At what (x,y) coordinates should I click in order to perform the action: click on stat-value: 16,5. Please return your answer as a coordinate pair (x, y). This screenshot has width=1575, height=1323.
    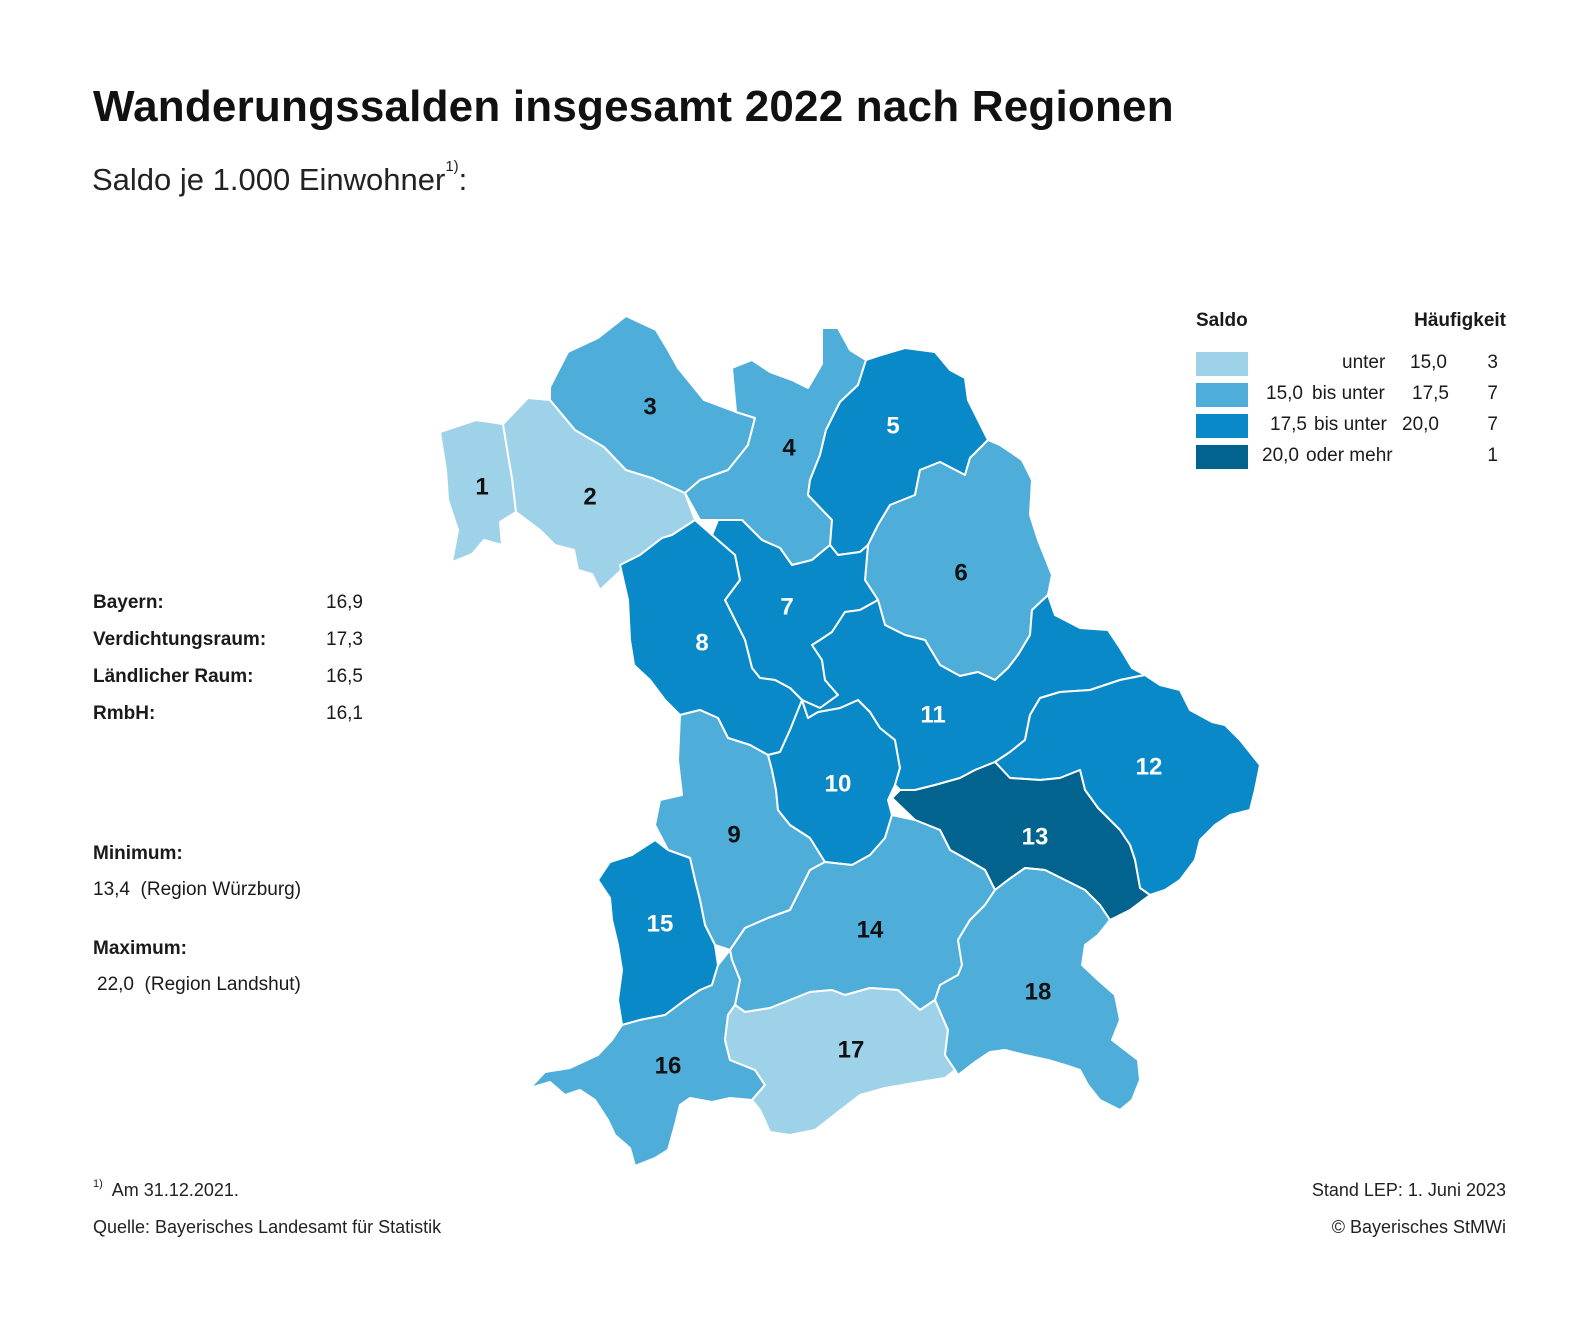
    Looking at the image, I should click on (344, 676).